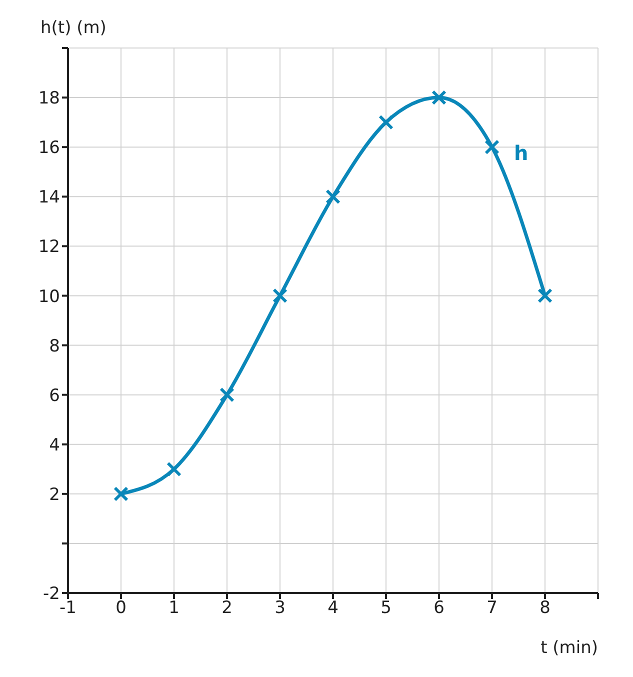 Image resolution: width=633 pixels, height=677 pixels. What do you see at coordinates (49, 296) in the screenshot?
I see `y-tick-label: 10` at bounding box center [49, 296].